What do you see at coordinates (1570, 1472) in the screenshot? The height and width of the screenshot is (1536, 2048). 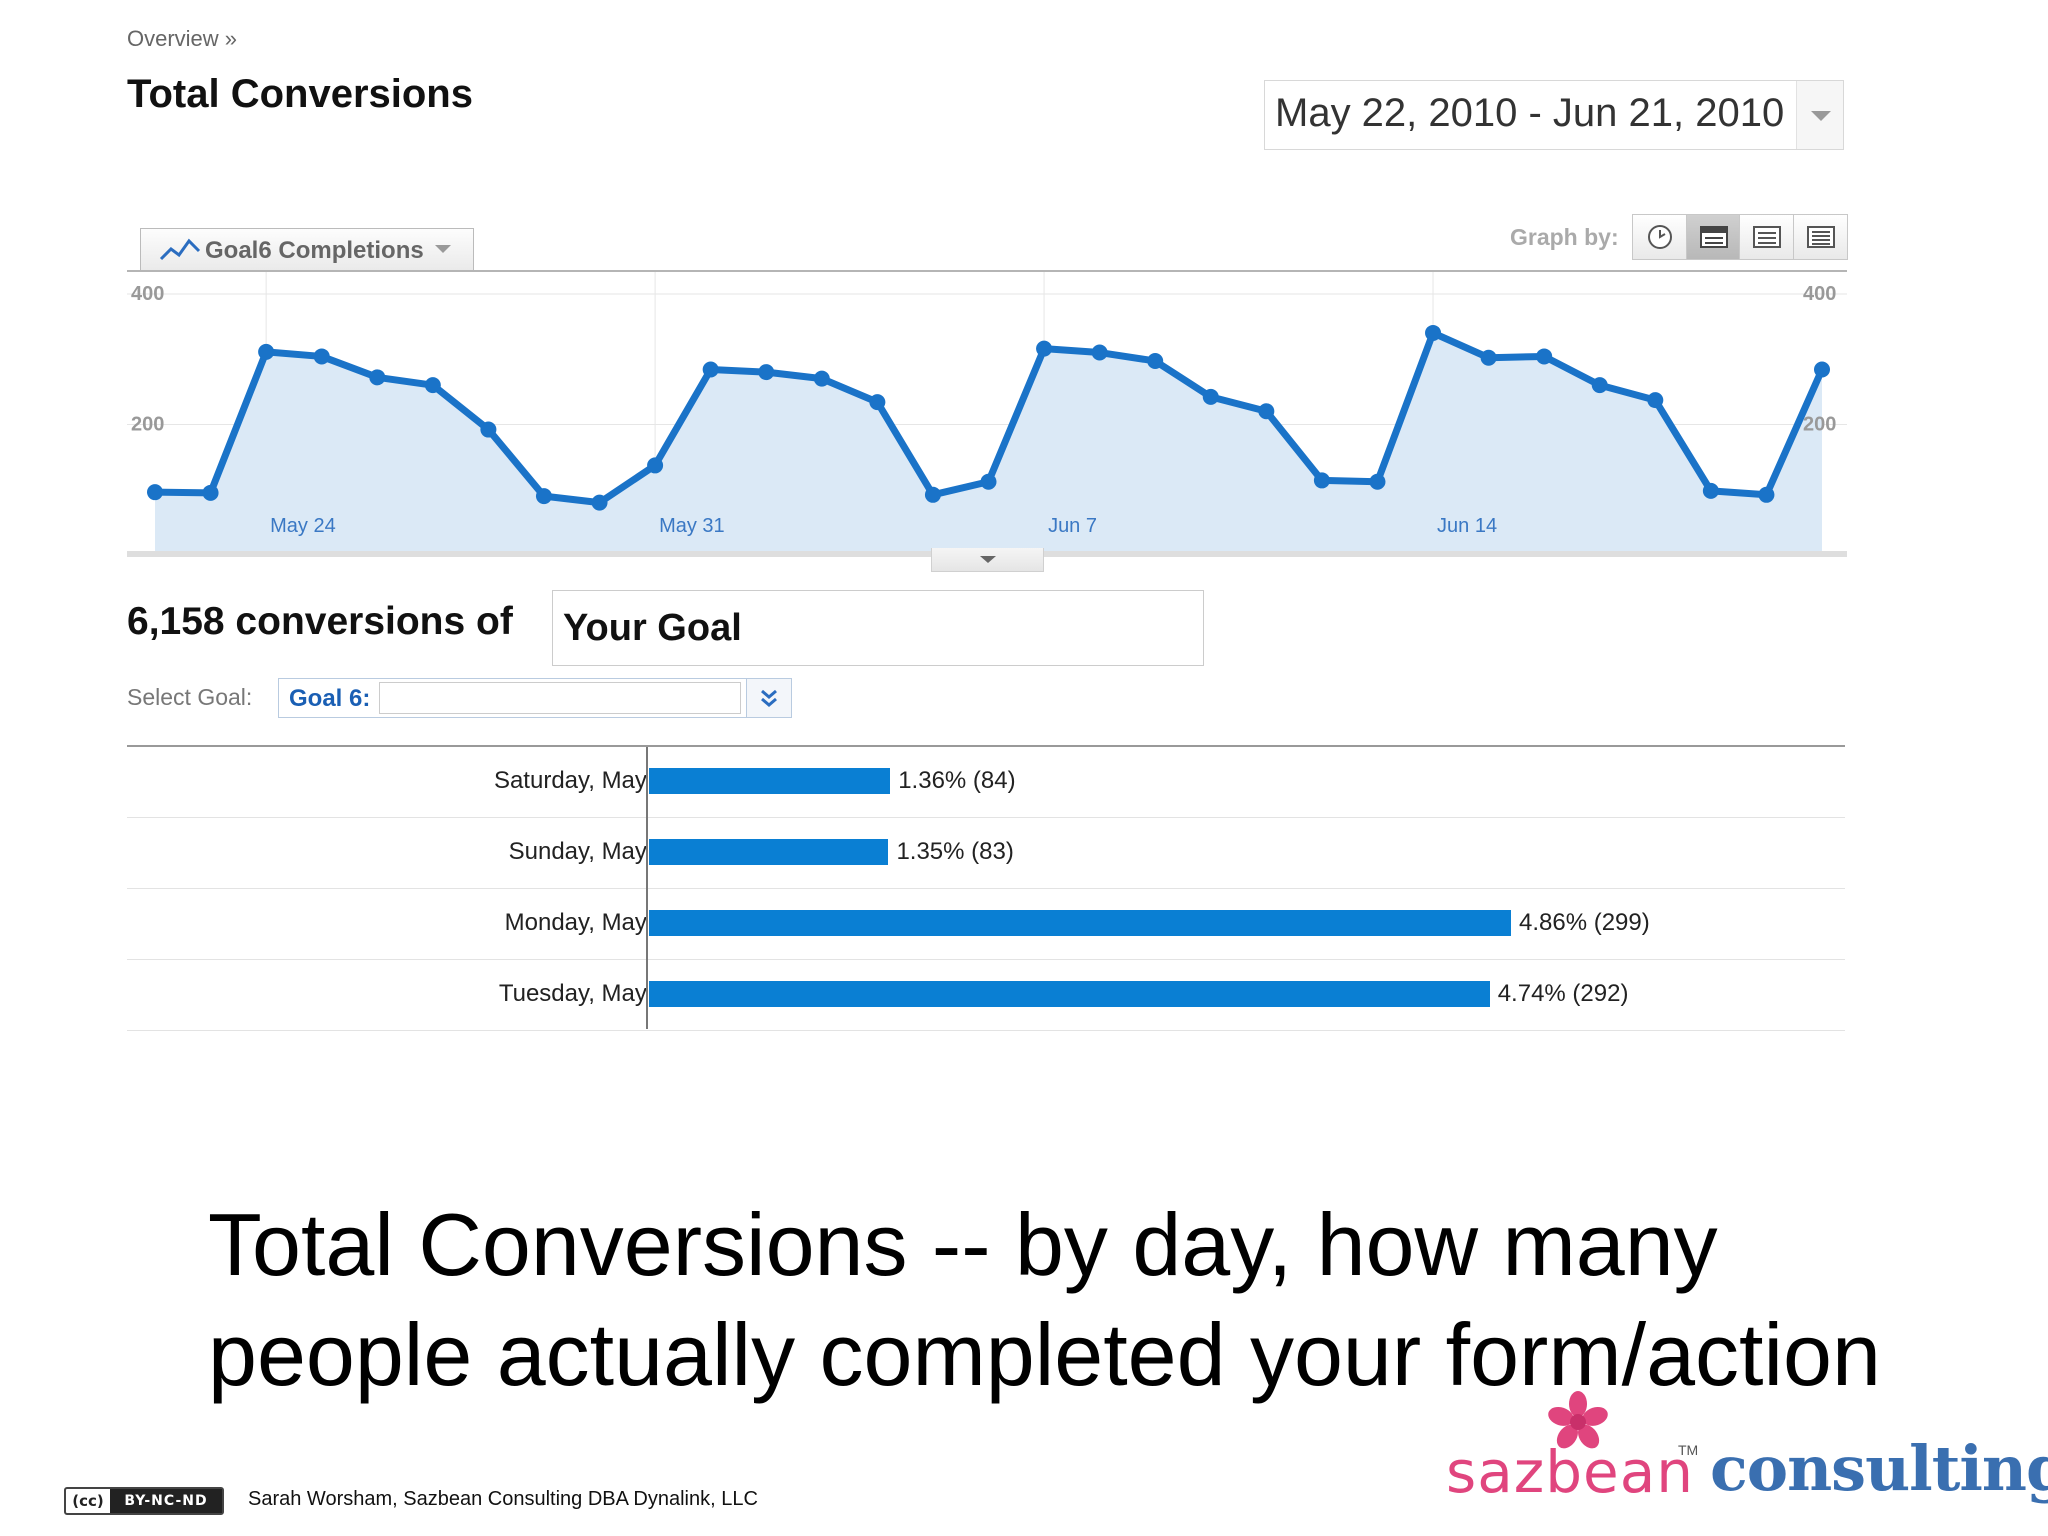 I see `logo-sazbean-text: sazbean` at bounding box center [1570, 1472].